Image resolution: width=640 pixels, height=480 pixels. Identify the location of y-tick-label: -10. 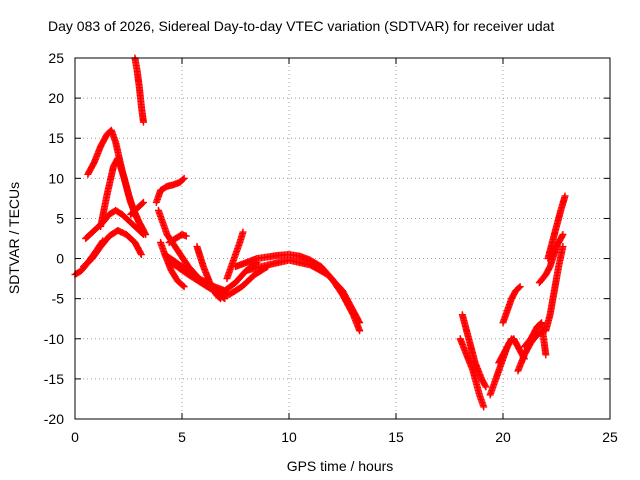
(54, 339).